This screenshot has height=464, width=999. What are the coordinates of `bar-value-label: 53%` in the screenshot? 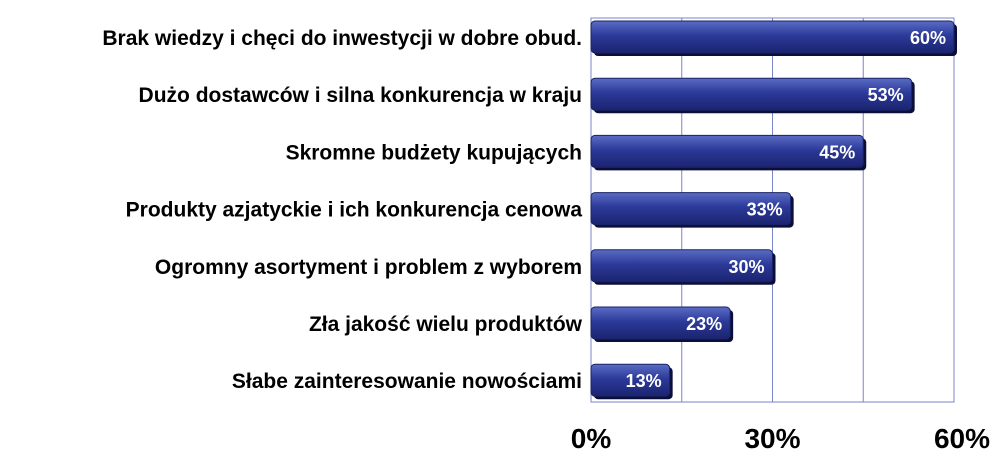 It's located at (886, 95).